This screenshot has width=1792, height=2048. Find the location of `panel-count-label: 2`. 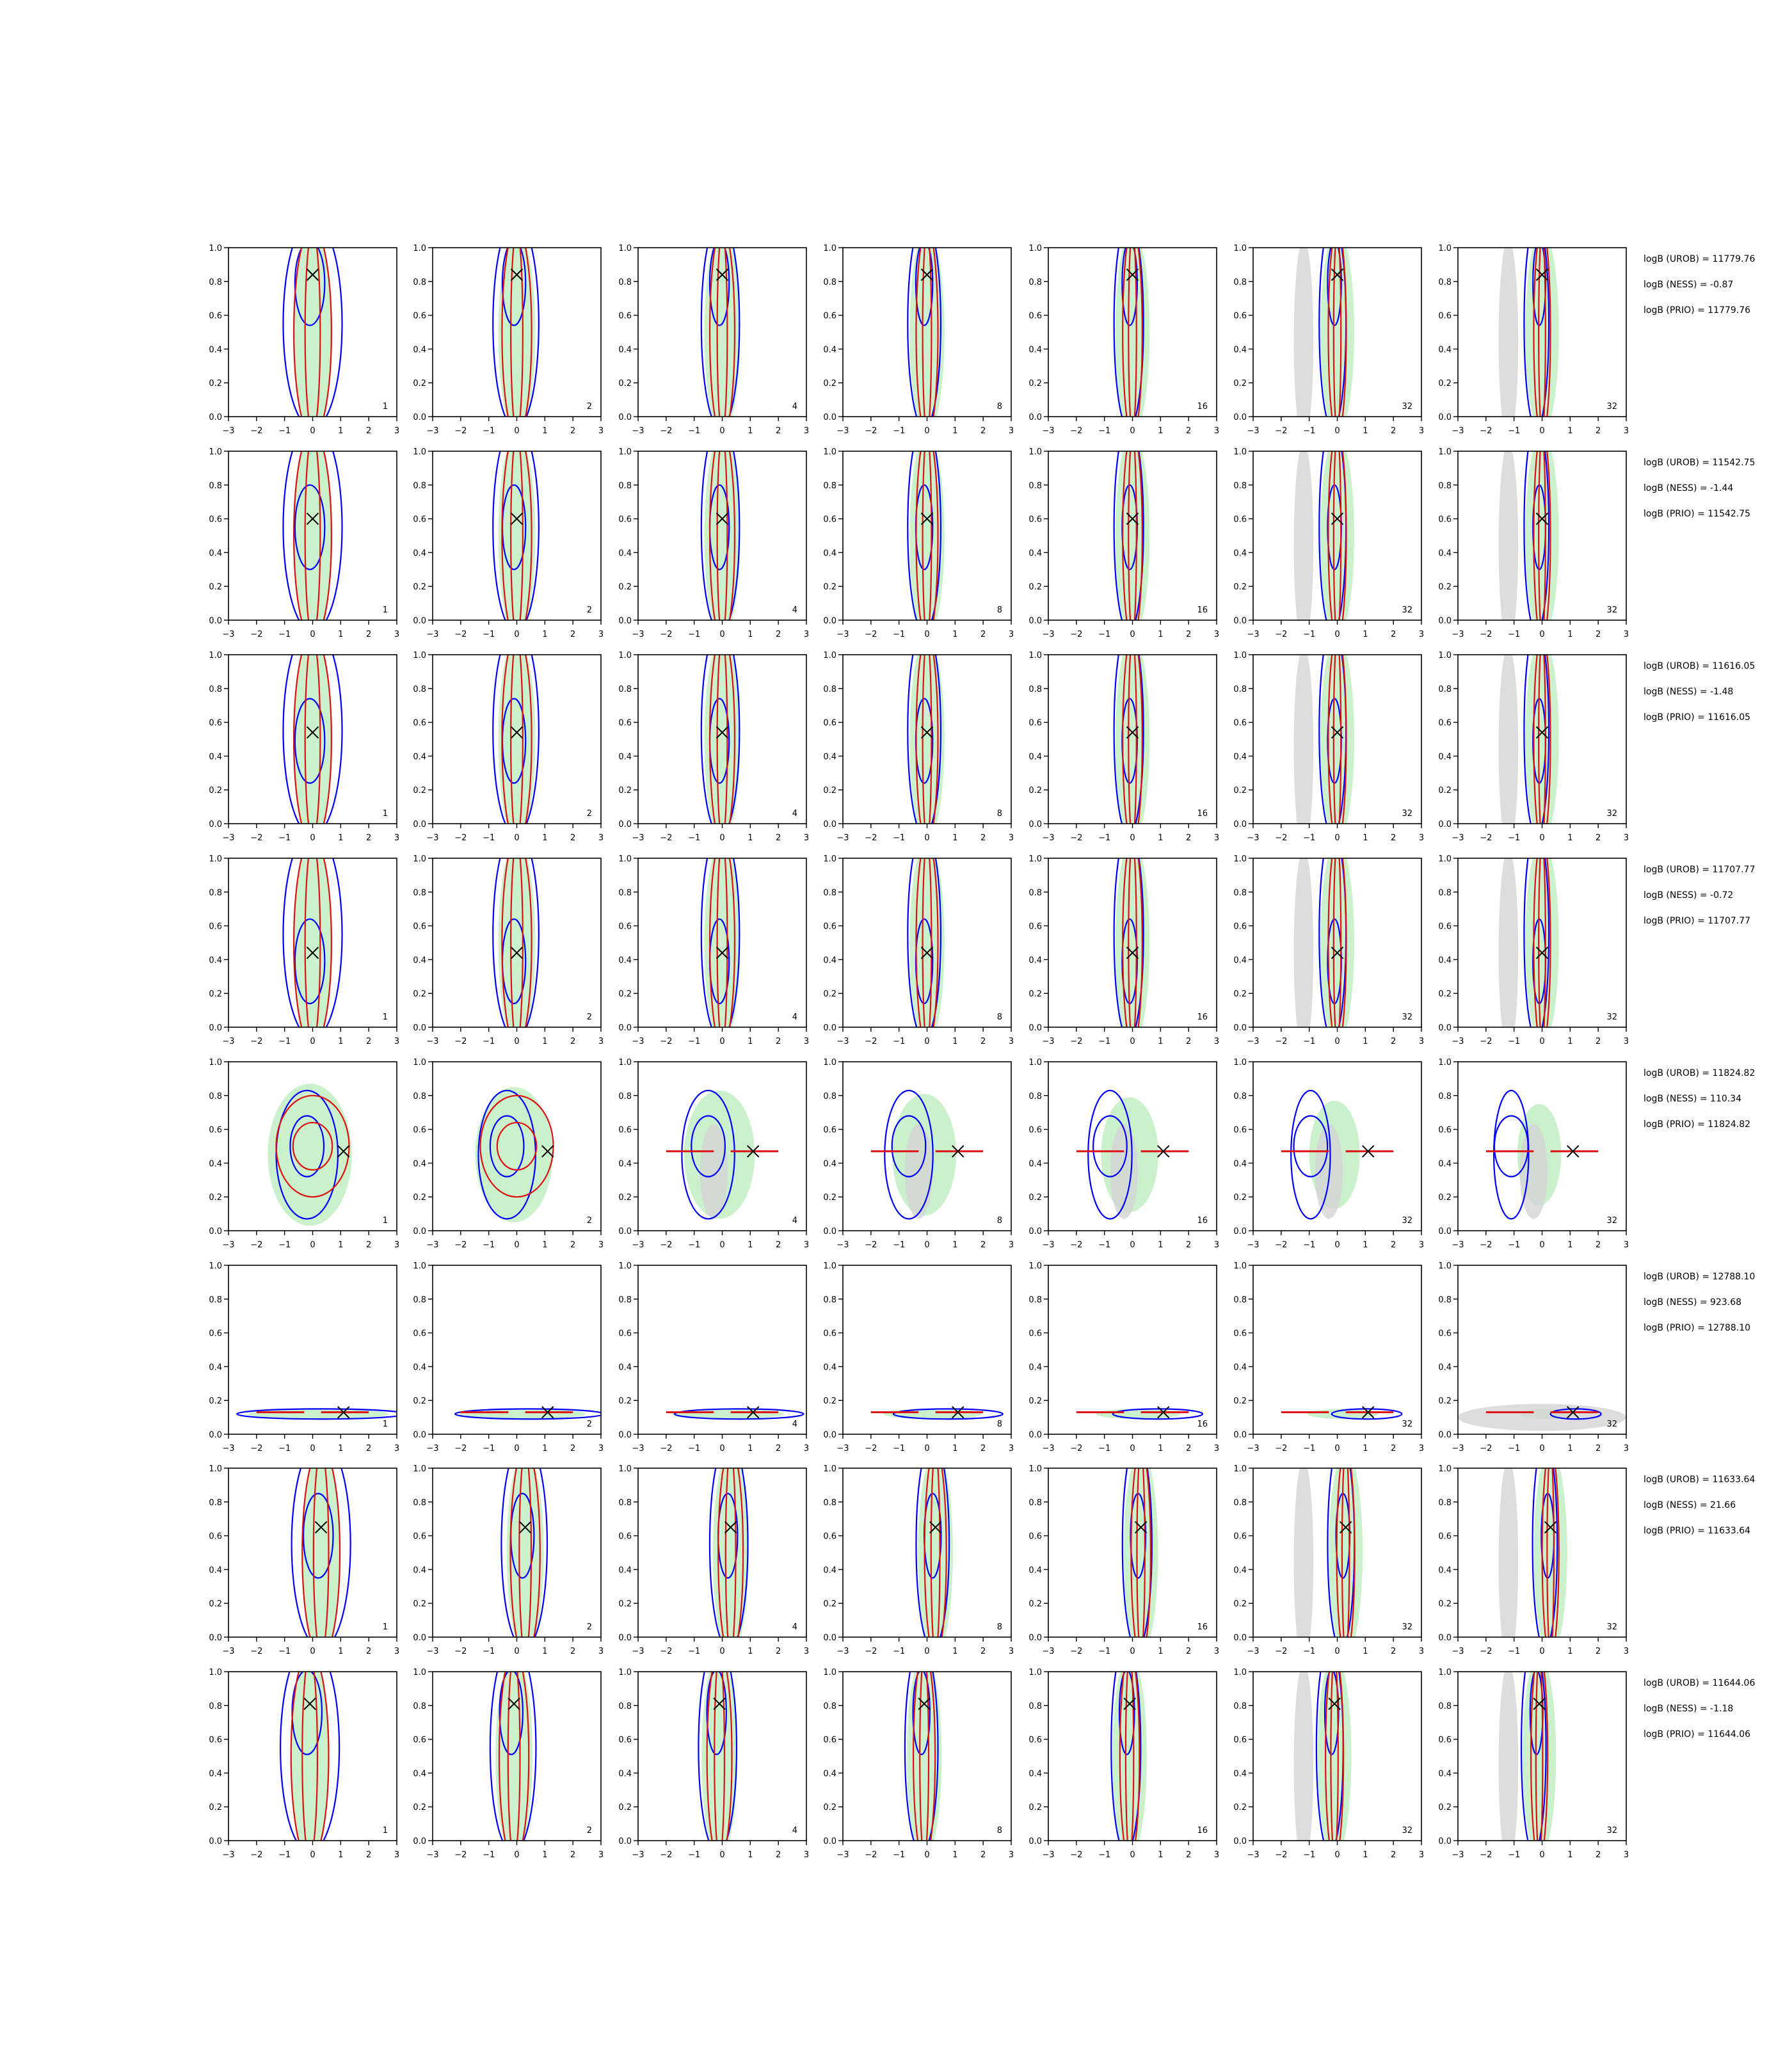

panel-count-label: 2 is located at coordinates (589, 1831).